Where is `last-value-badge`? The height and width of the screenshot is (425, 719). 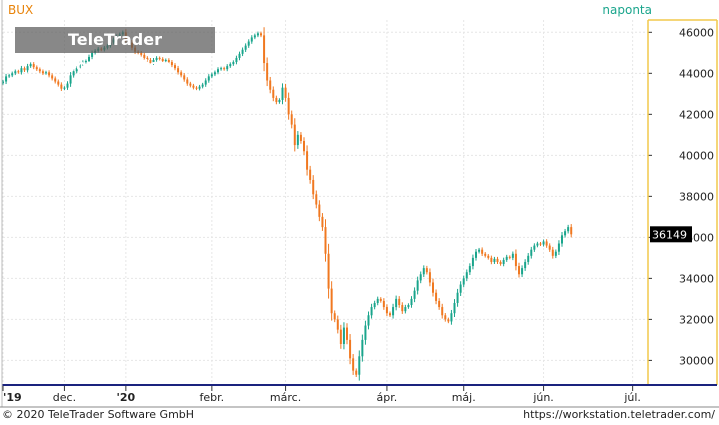 last-value-badge is located at coordinates (671, 234).